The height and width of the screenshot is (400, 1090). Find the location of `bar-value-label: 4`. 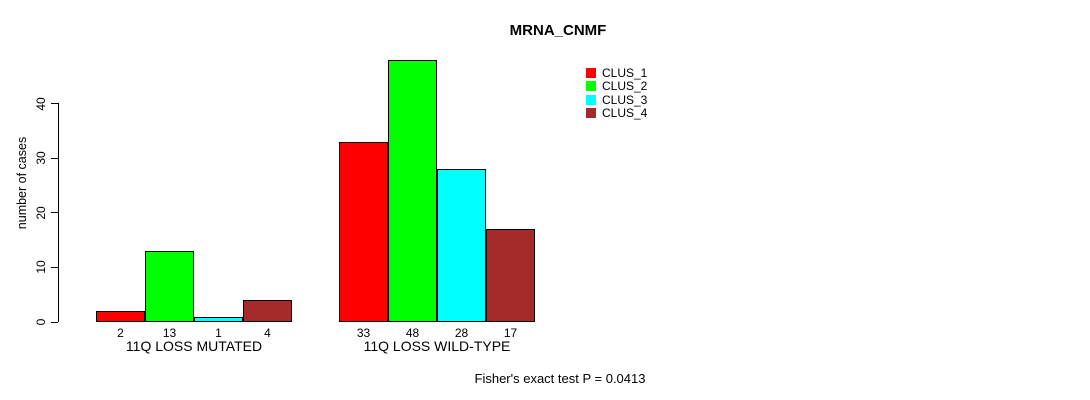

bar-value-label: 4 is located at coordinates (267, 333).